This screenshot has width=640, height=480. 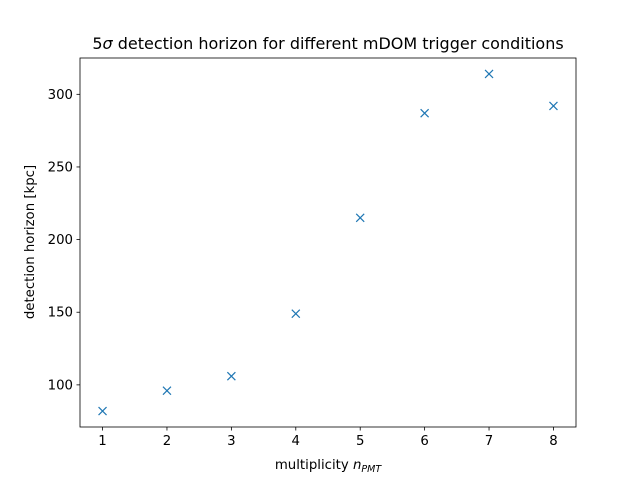 What do you see at coordinates (30, 242) in the screenshot?
I see `y-axis-label: detection horizon [kpc]` at bounding box center [30, 242].